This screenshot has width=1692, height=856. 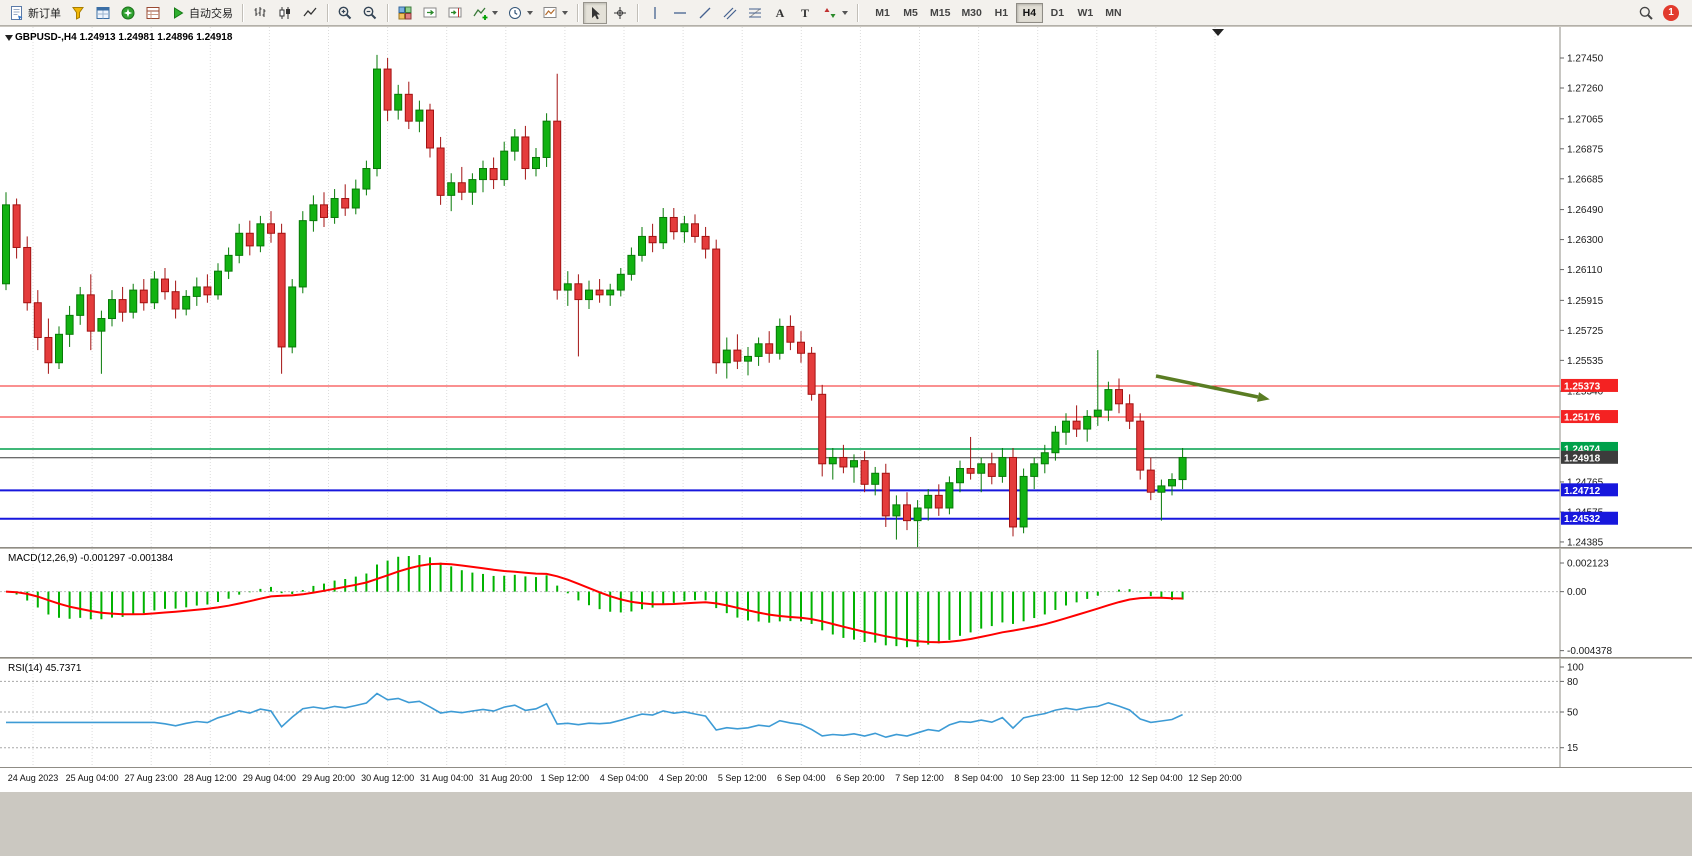 What do you see at coordinates (1582, 458) in the screenshot?
I see `svg-text: 1.24918` at bounding box center [1582, 458].